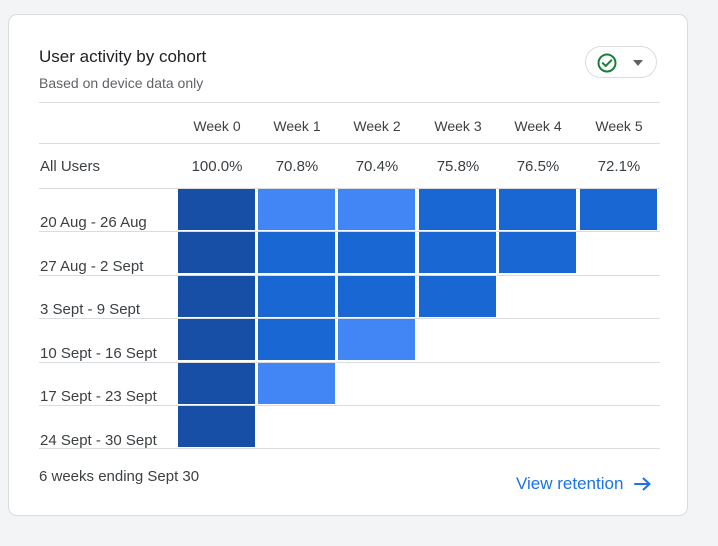 The width and height of the screenshot is (718, 546). I want to click on arrow-right-icon, so click(642, 484).